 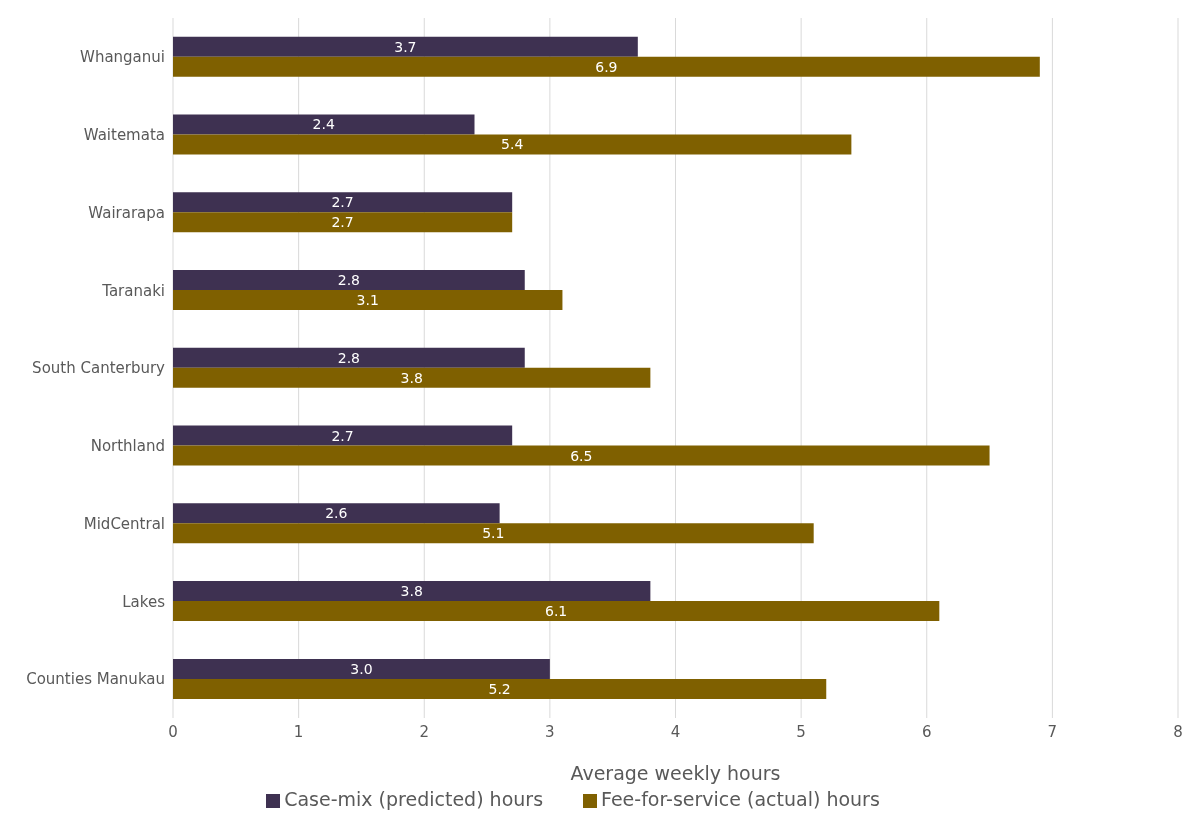 I want to click on legend-label: Case-mix (predicted) hours, so click(x=414, y=799).